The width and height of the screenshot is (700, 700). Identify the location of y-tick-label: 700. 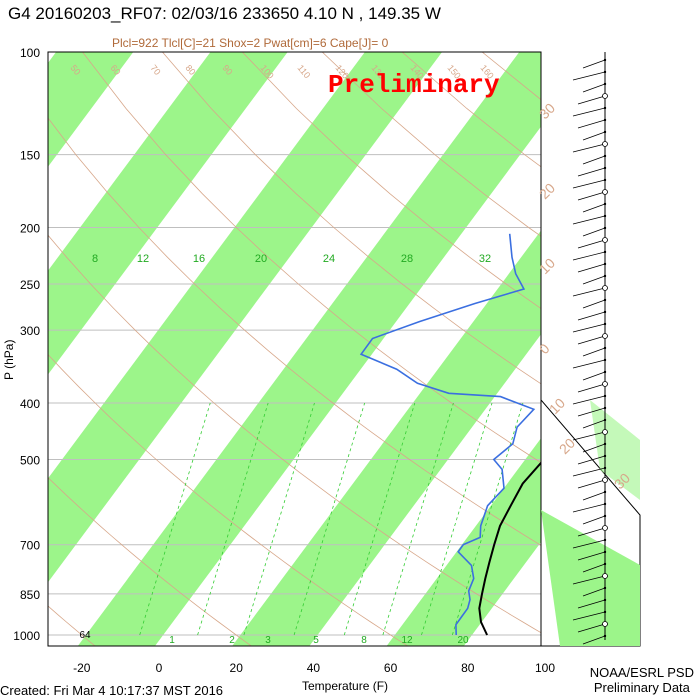
(30, 546).